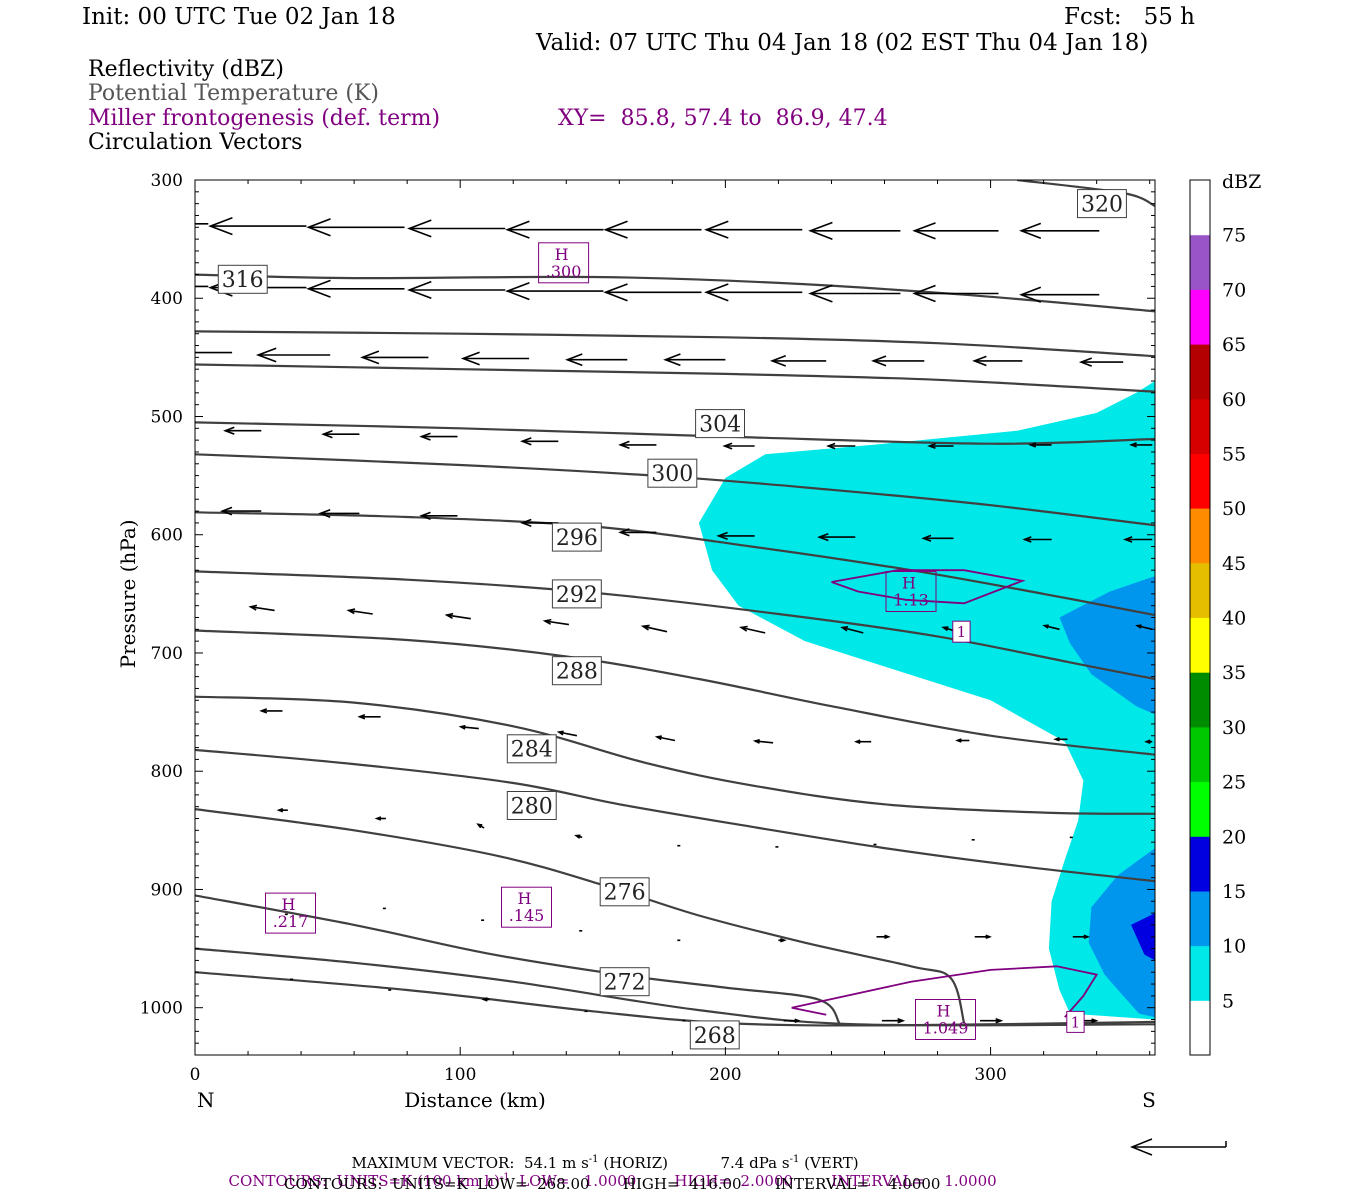  I want to click on y-tick-label-800: 800, so click(167, 772).